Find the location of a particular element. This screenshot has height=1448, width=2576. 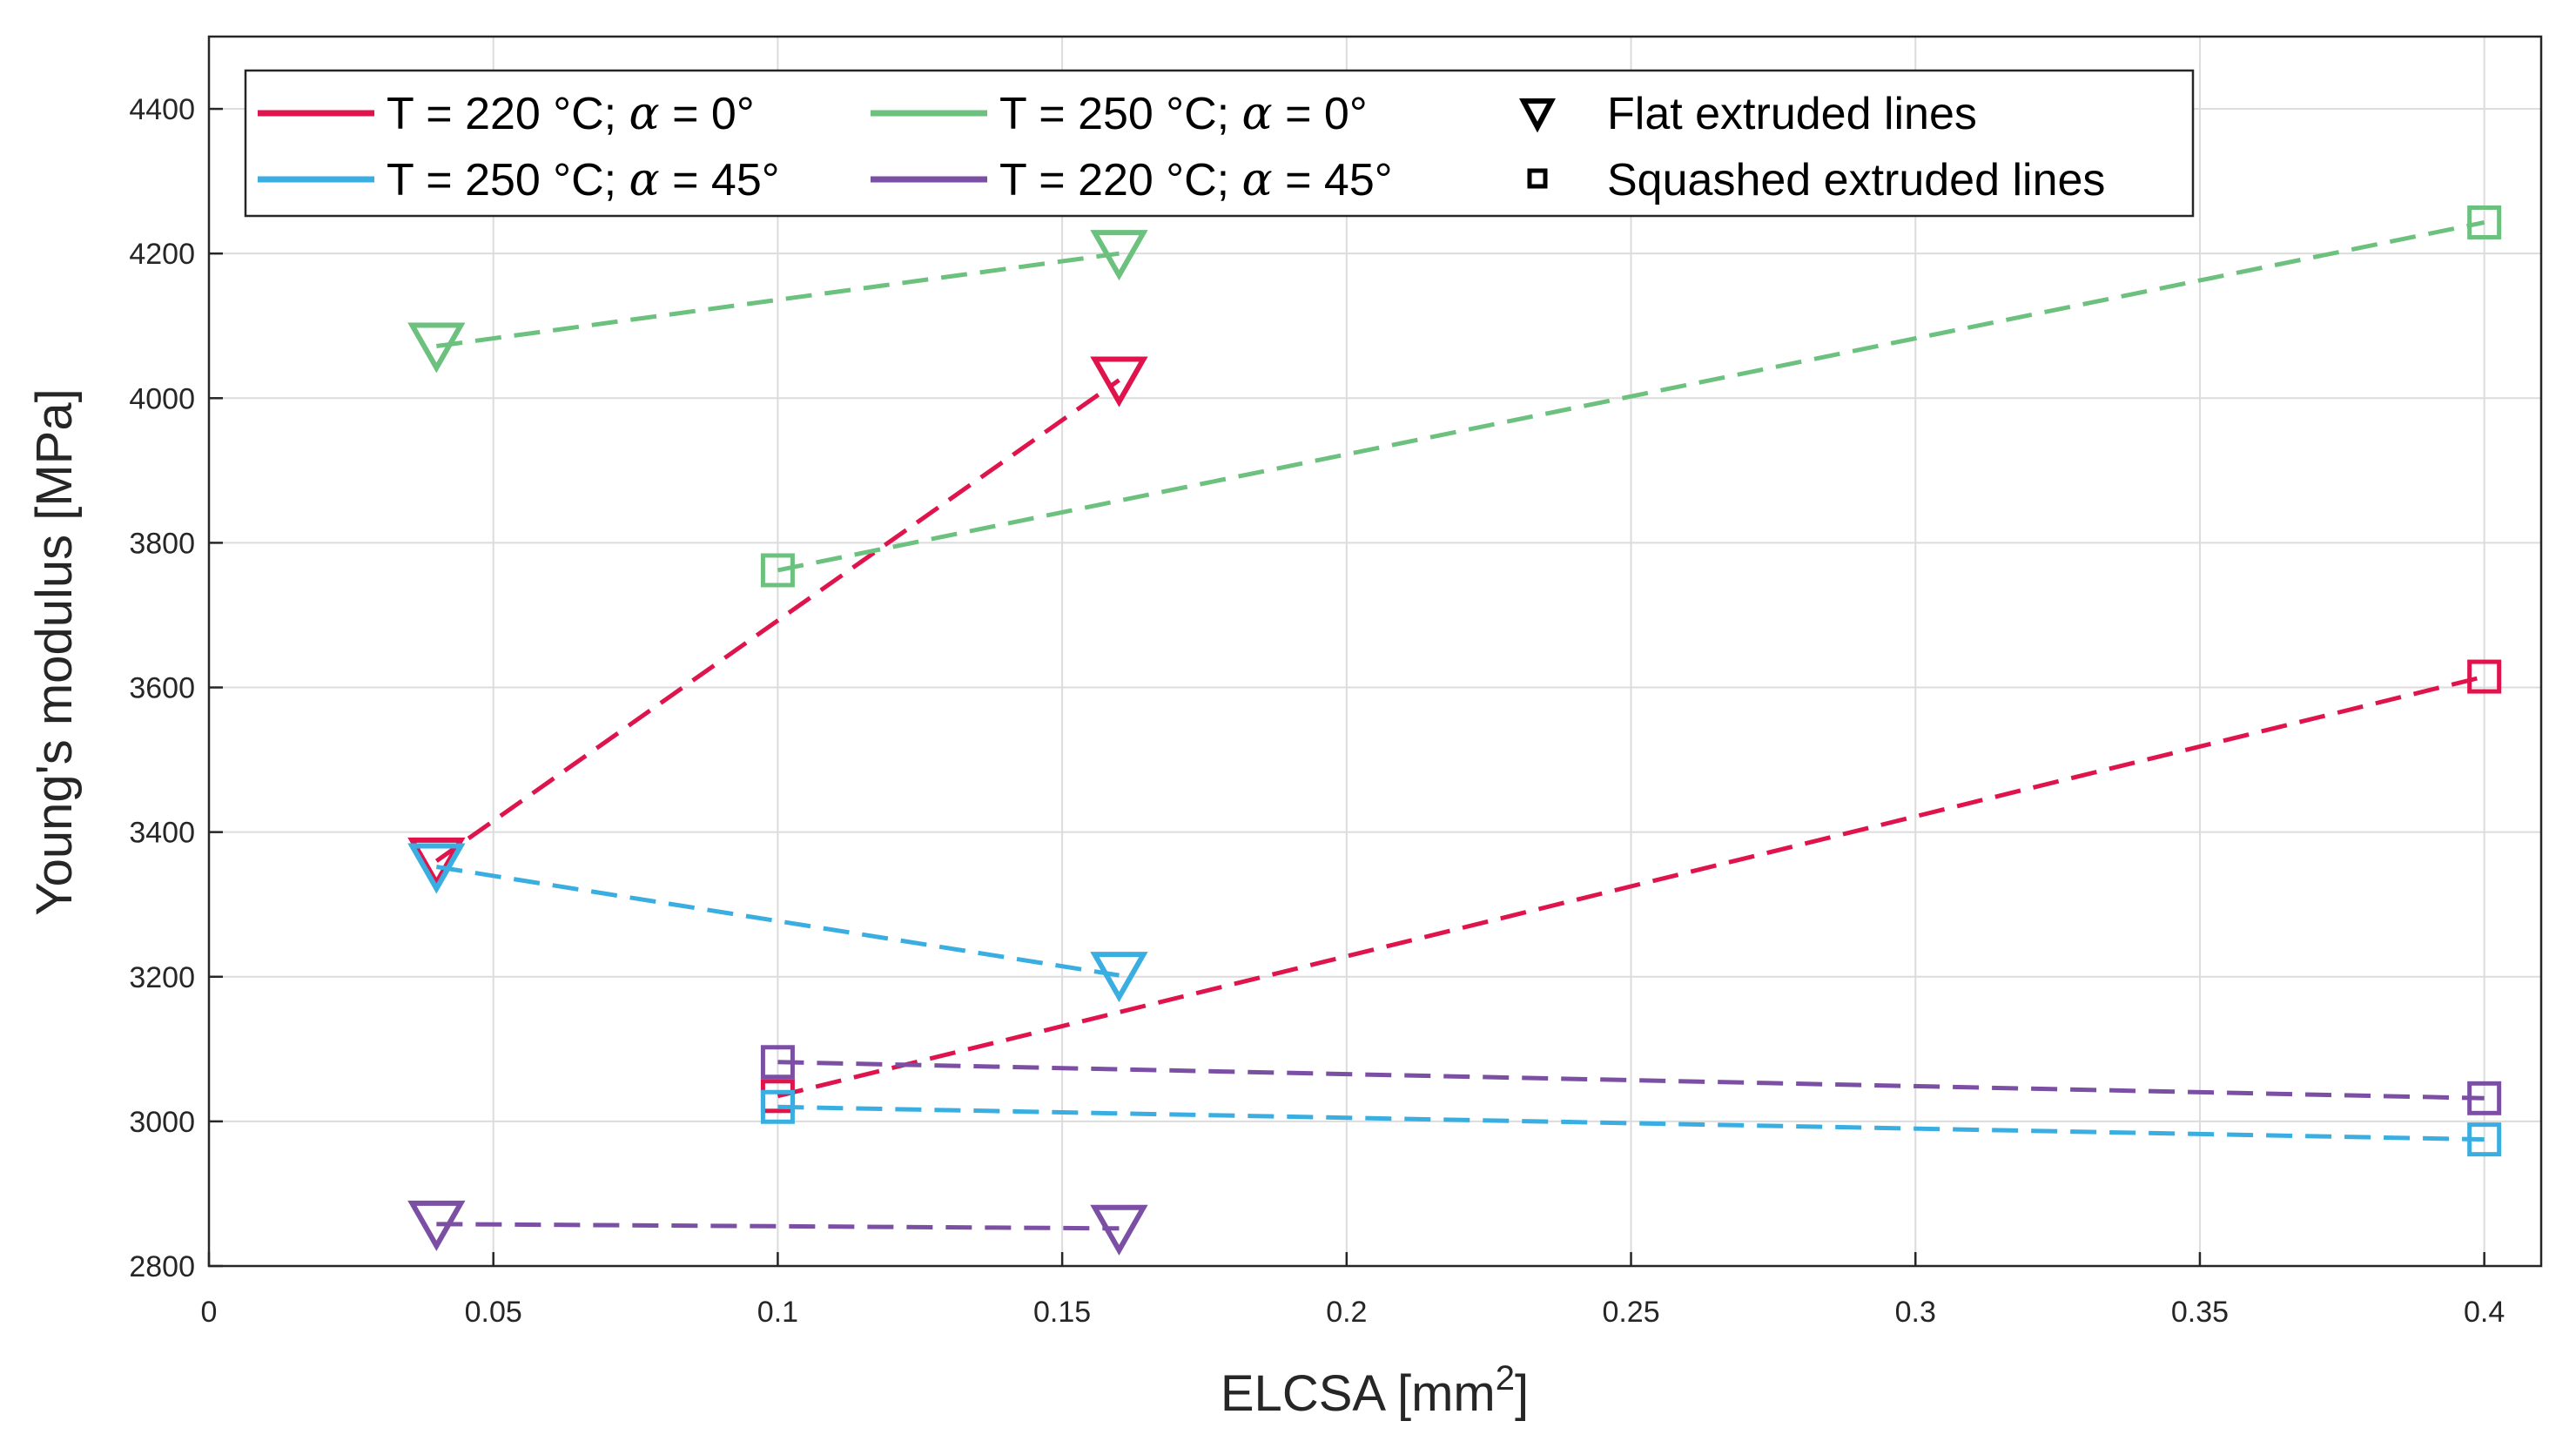

x-tick-label: 0.15 is located at coordinates (1062, 1312).